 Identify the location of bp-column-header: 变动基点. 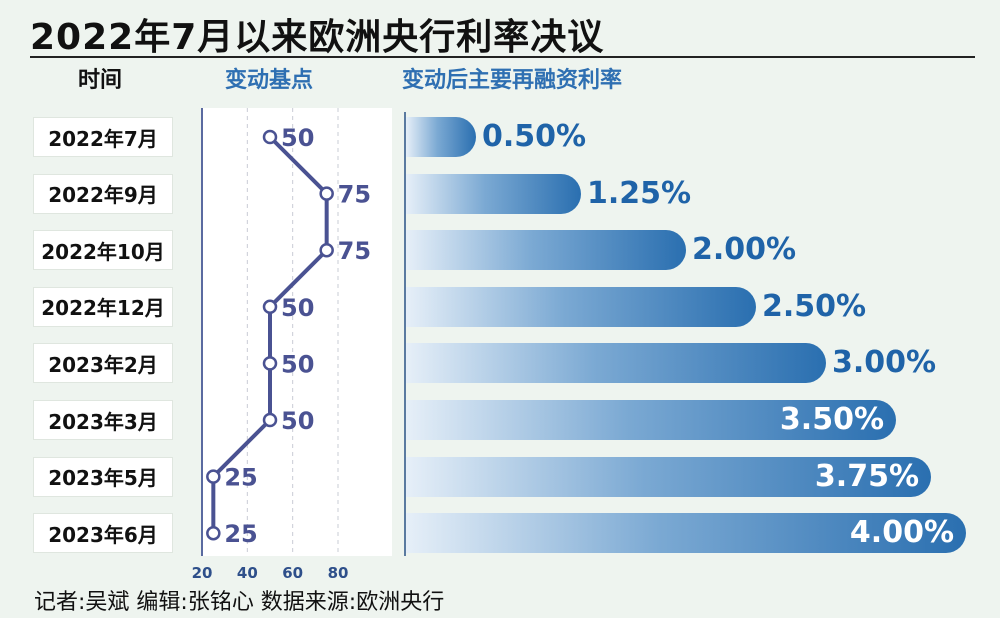
(269, 80).